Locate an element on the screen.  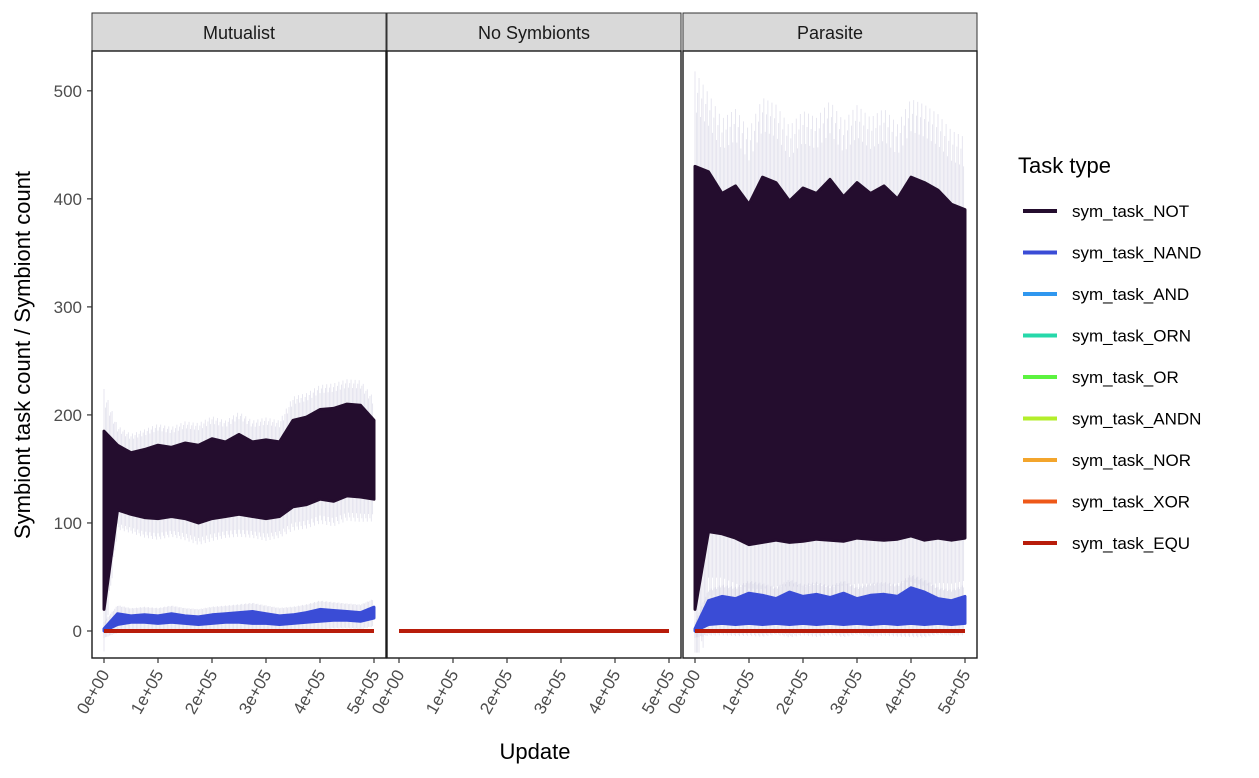
x-tick-label: 0e+00 is located at coordinates (93, 692).